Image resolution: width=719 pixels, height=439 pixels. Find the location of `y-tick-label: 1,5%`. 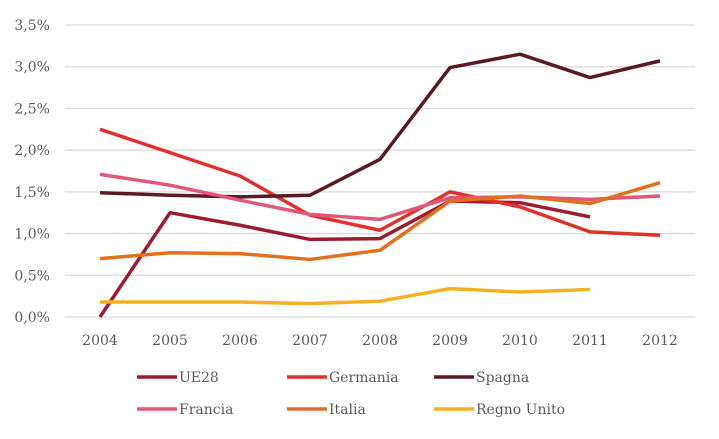

y-tick-label: 1,5% is located at coordinates (32, 193).